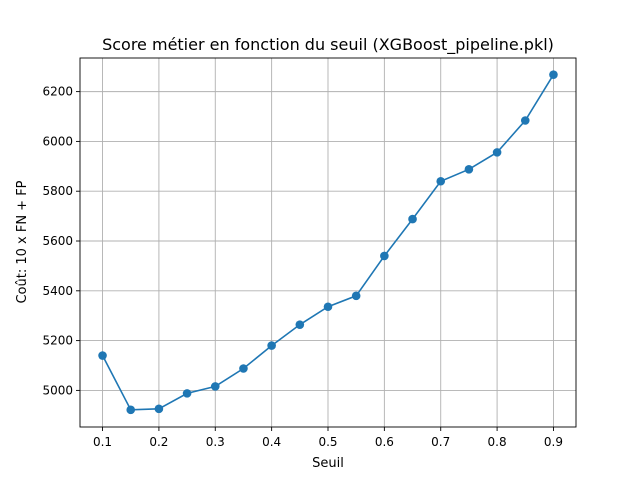 The image size is (640, 480). What do you see at coordinates (440, 442) in the screenshot?
I see `x-tick-label: 0.7` at bounding box center [440, 442].